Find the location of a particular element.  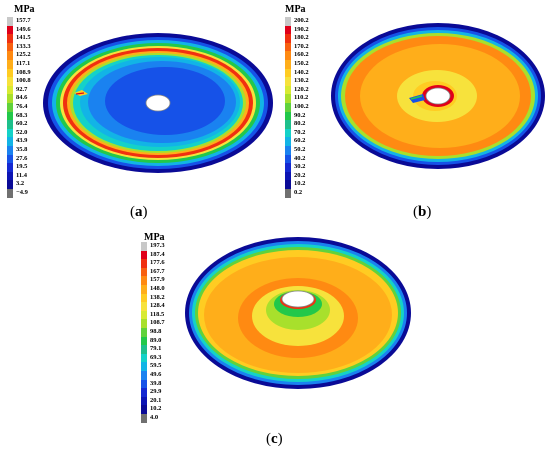

legend-tick-label: 117.1 is located at coordinates (23, 63).